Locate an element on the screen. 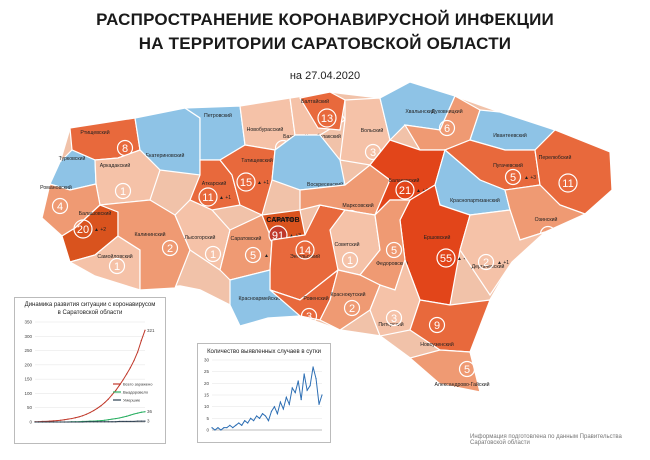 The width and height of the screenshot is (650, 460). y-tick-label: 50 is located at coordinates (30, 407).